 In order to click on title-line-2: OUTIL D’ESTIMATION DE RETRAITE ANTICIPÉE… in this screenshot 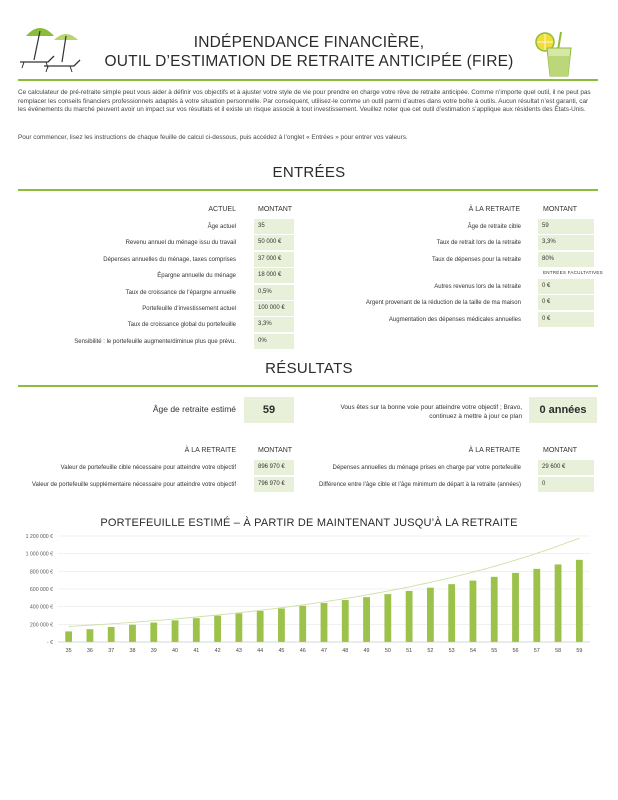, I will do `click(309, 61)`.